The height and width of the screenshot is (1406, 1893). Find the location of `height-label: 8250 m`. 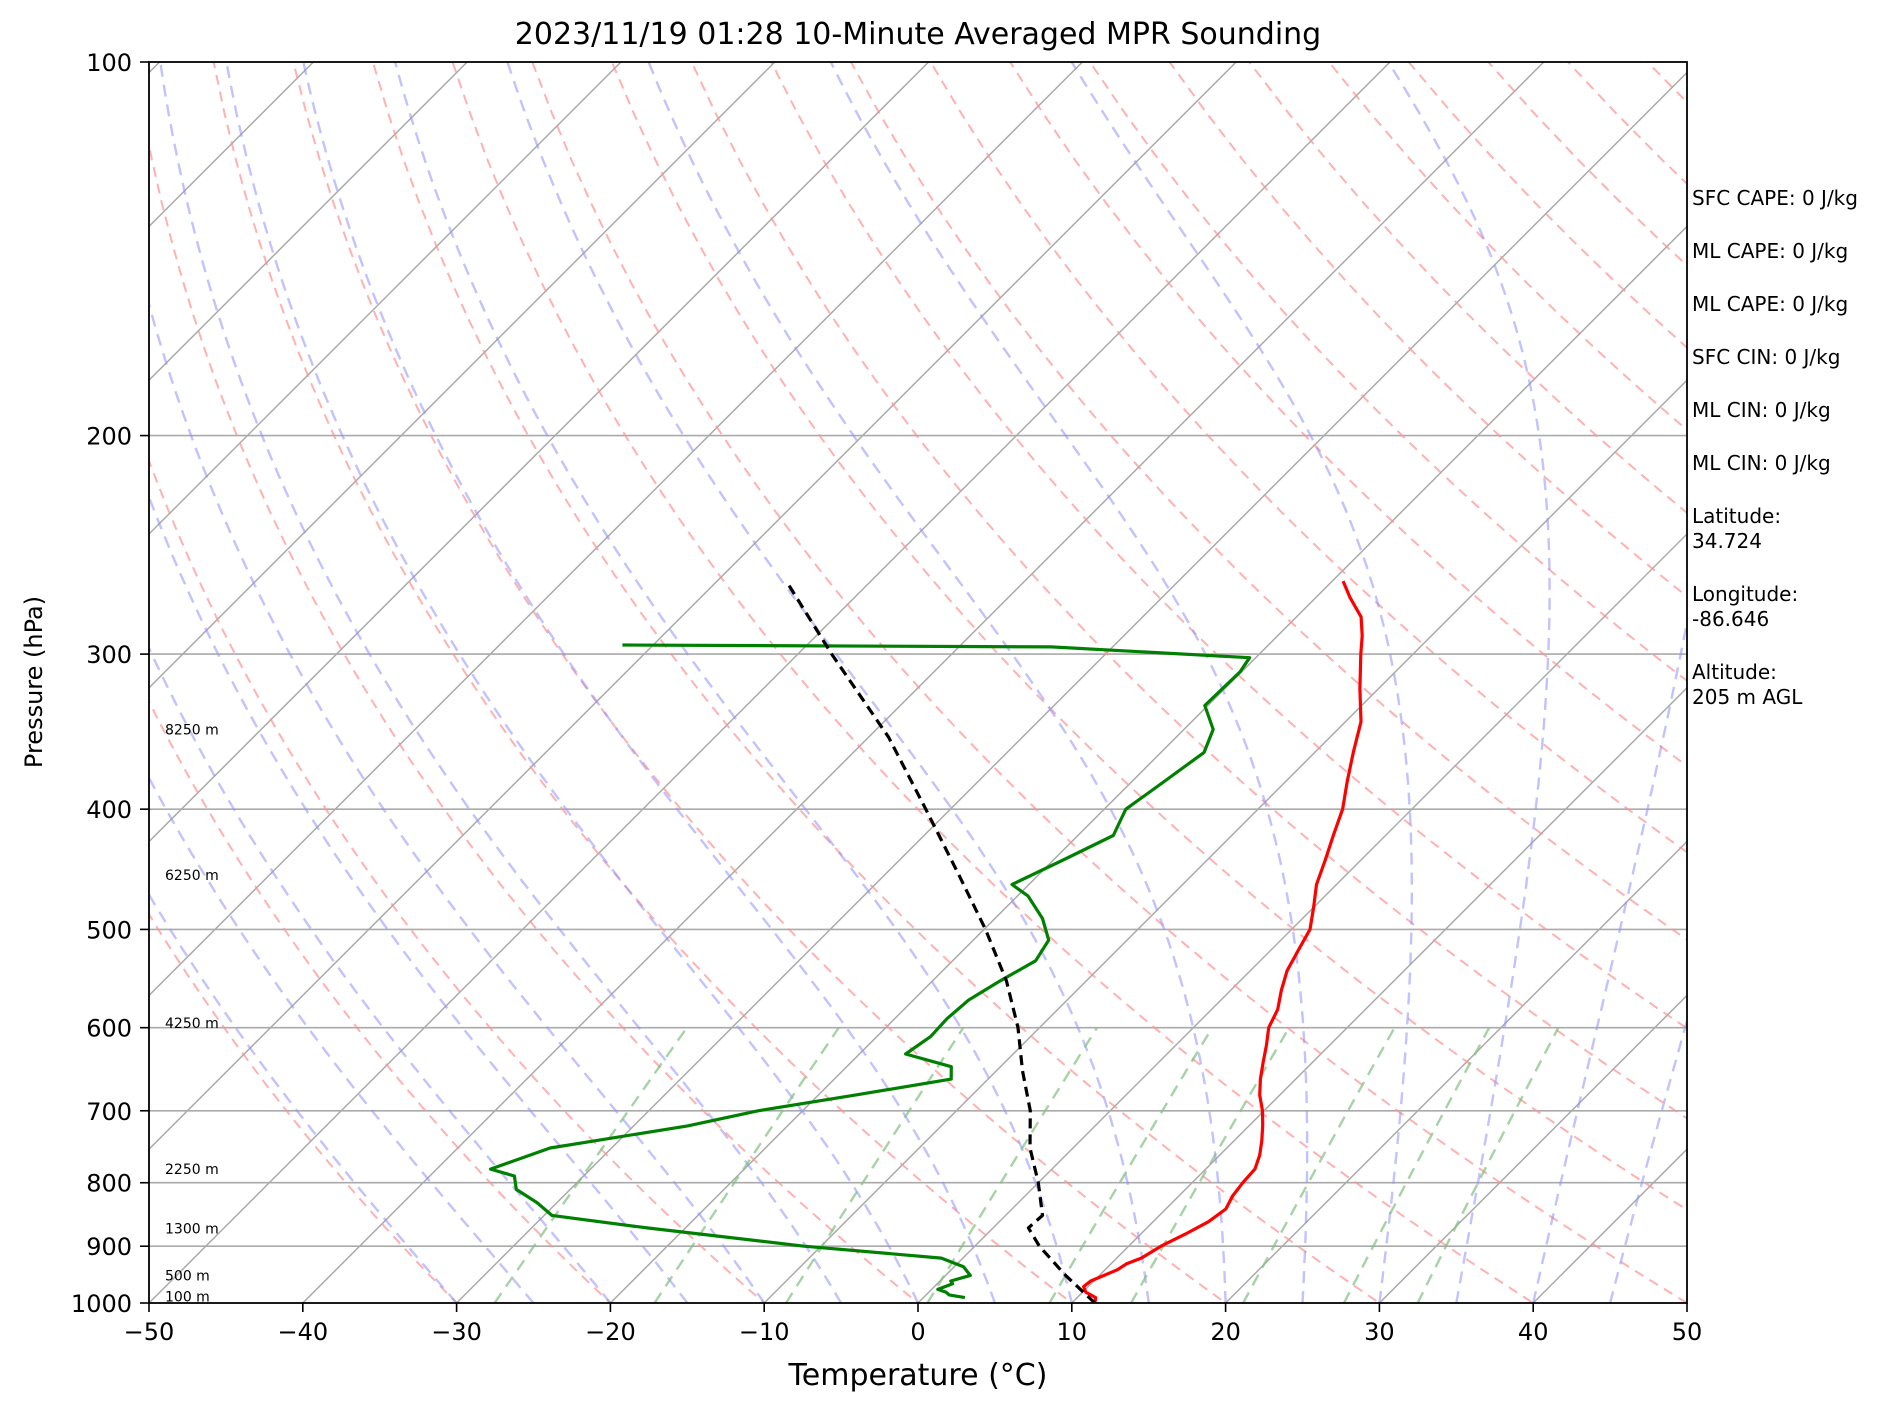

height-label: 8250 m is located at coordinates (192, 730).